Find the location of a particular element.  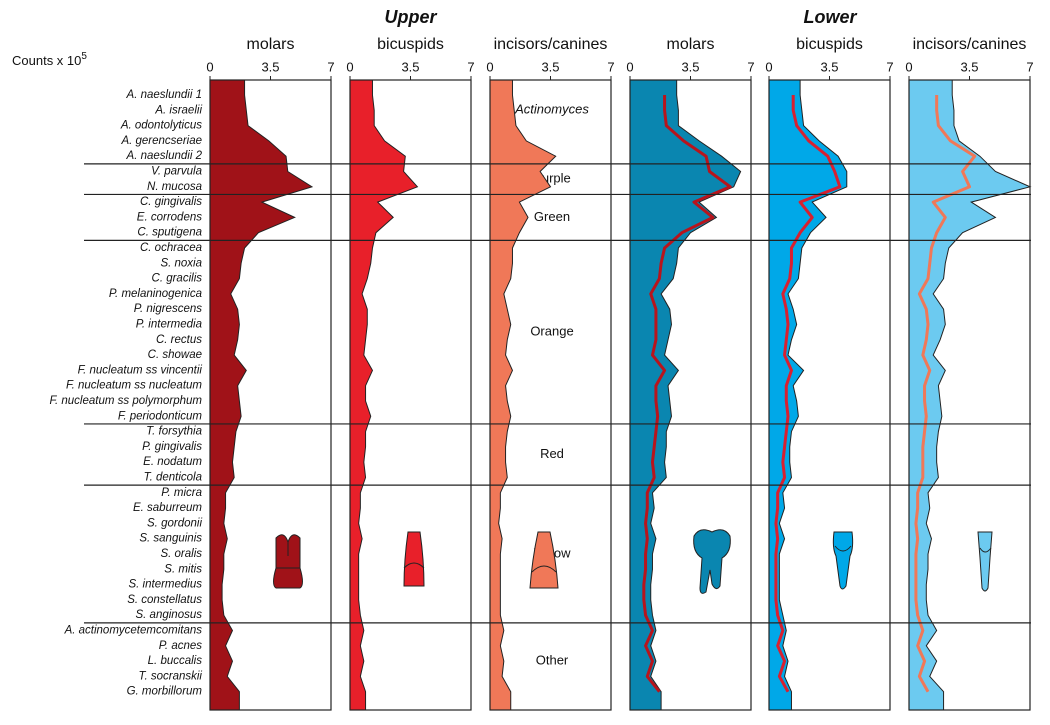

species-label: A. naeslundii 1 is located at coordinates (164, 95).